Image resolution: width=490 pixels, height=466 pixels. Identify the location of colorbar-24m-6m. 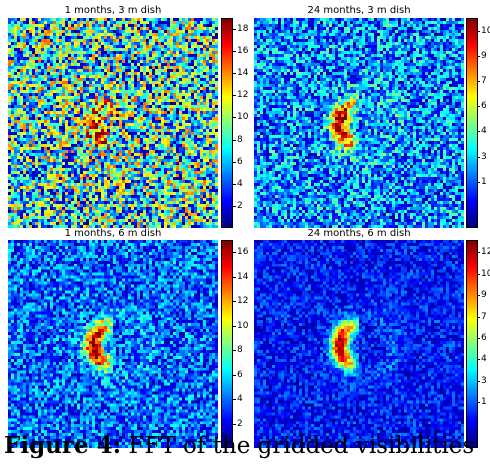
(472, 344).